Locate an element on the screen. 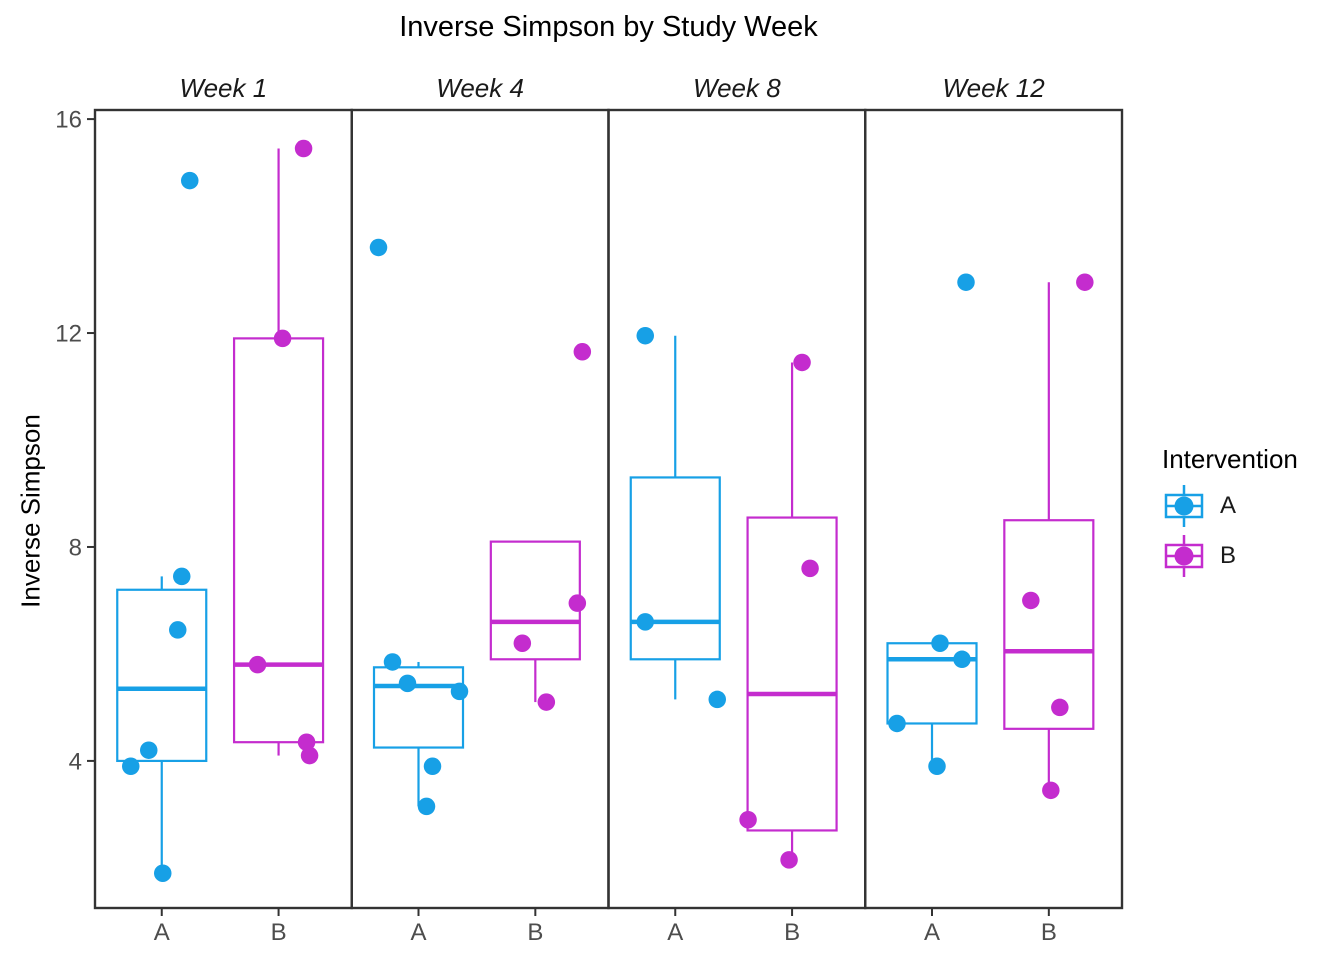 The image size is (1344, 960). legend-boxplot-glyph-b is located at coordinates (1184, 556).